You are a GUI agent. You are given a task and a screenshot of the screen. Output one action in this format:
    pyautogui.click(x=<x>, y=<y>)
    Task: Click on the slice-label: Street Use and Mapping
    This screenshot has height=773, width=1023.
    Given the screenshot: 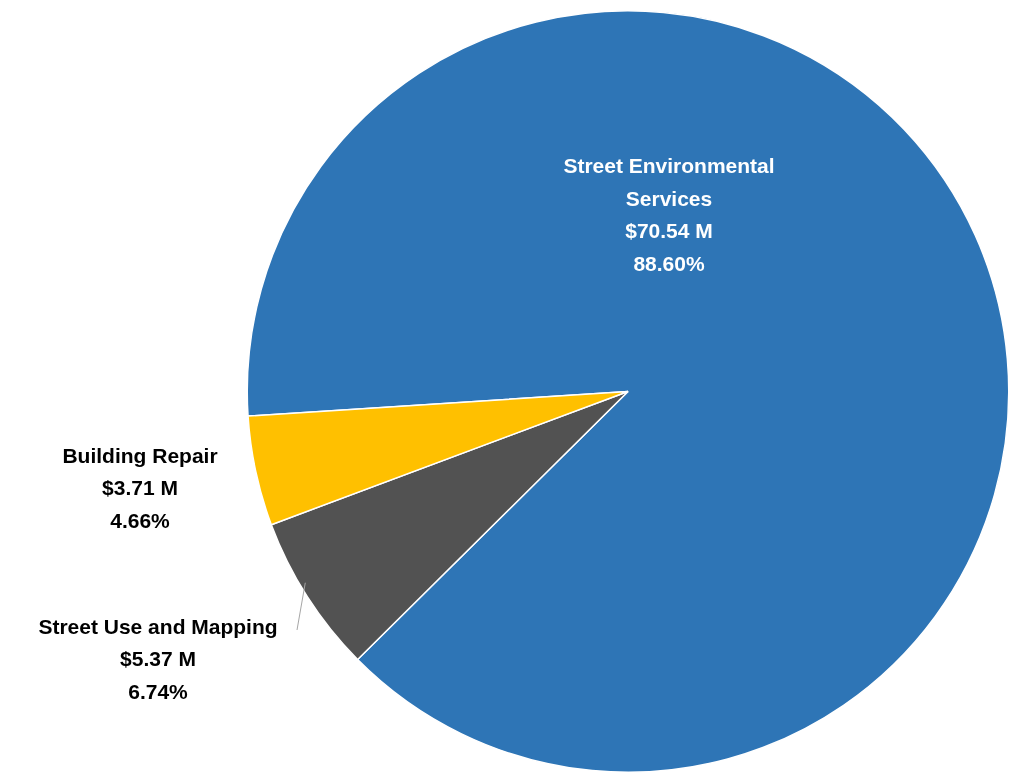 What is the action you would take?
    pyautogui.click(x=158, y=626)
    